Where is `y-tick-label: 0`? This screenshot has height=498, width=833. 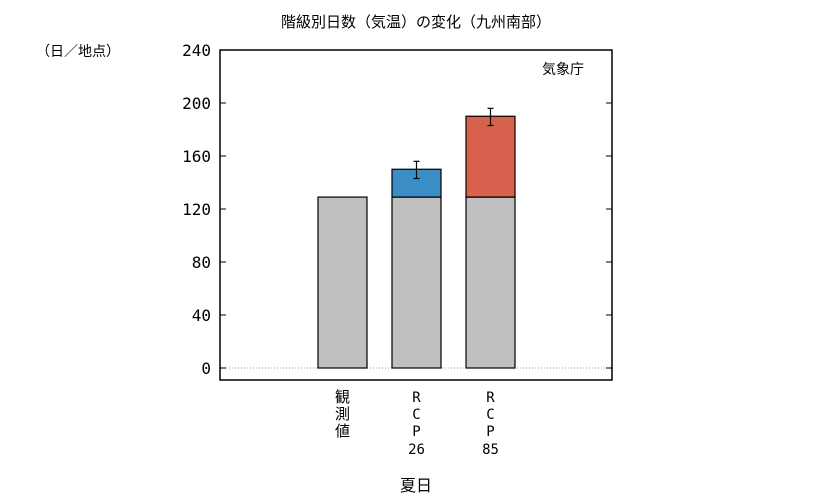
y-tick-label: 0 is located at coordinates (206, 368).